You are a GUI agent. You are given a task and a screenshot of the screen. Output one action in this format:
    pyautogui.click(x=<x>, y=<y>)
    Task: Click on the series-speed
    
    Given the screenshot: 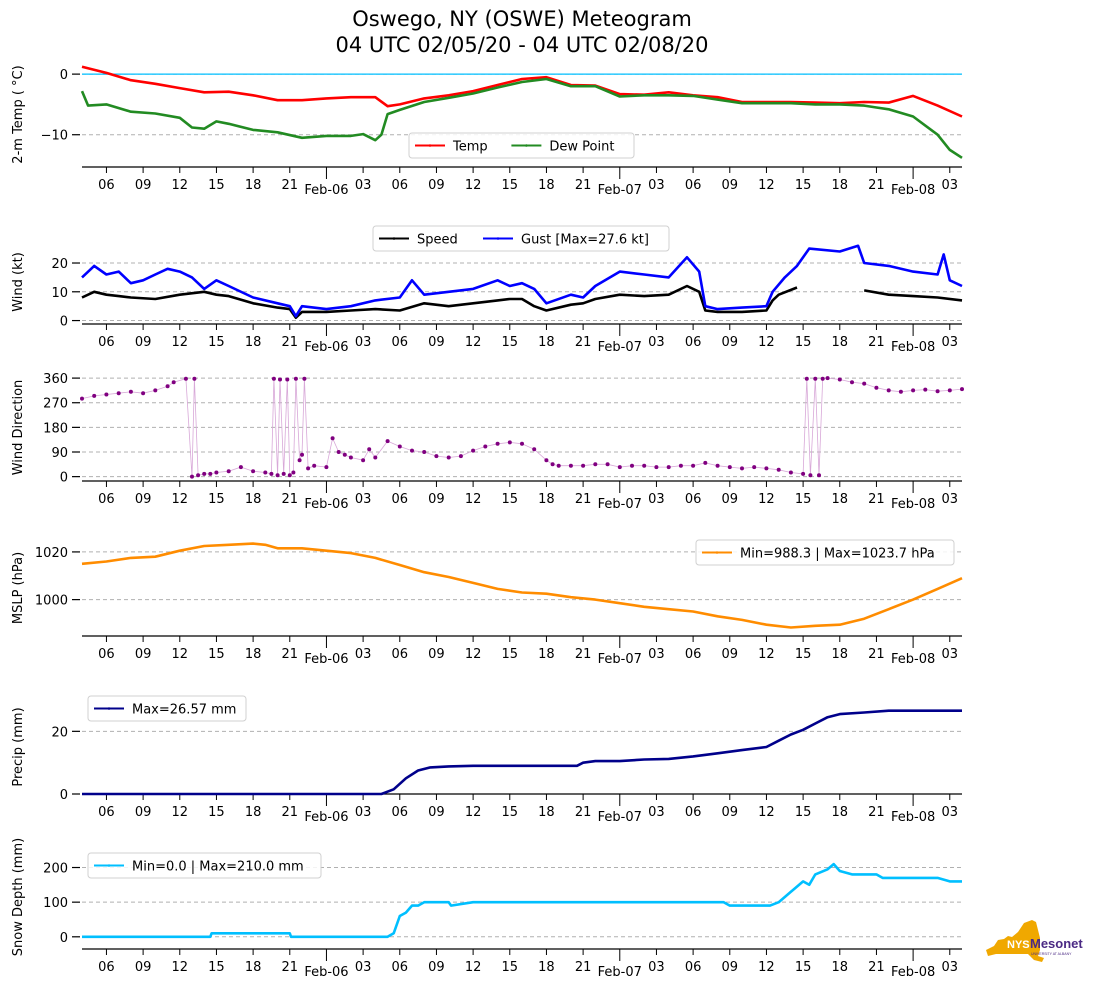 What is the action you would take?
    pyautogui.click(x=522, y=301)
    